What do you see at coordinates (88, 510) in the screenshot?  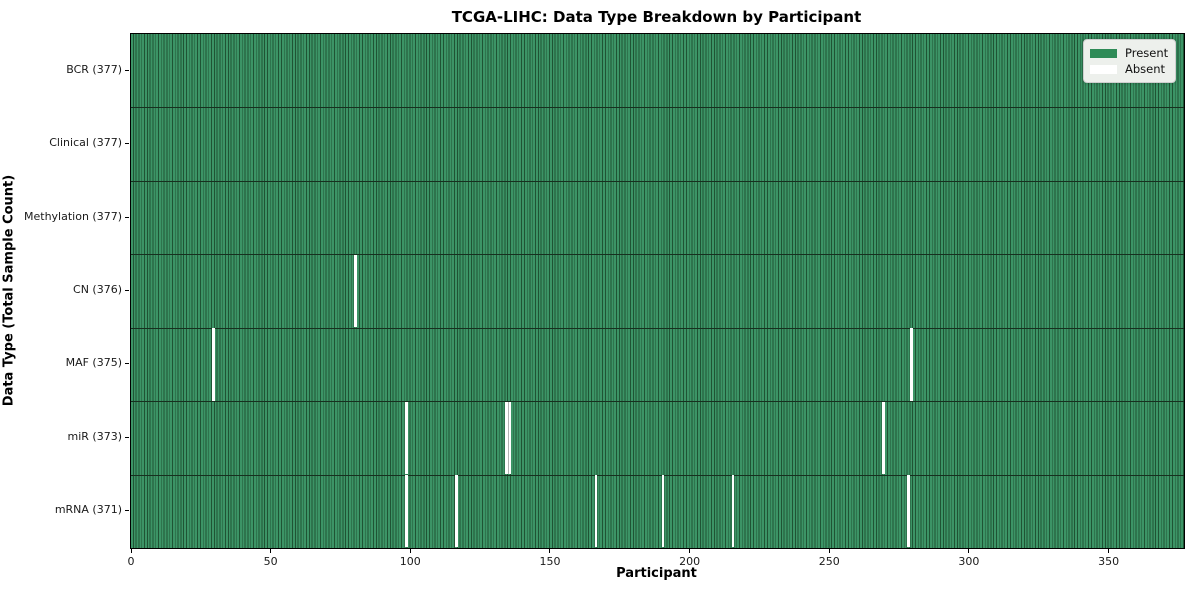 I see `ytick-label-mRNA: mRNA (371)` at bounding box center [88, 510].